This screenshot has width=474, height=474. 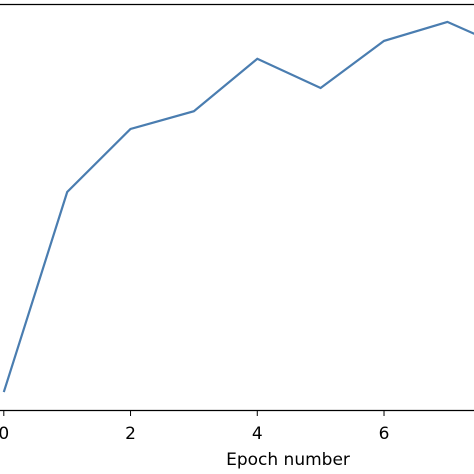 What do you see at coordinates (384, 434) in the screenshot?
I see `x-tick-label: 6` at bounding box center [384, 434].